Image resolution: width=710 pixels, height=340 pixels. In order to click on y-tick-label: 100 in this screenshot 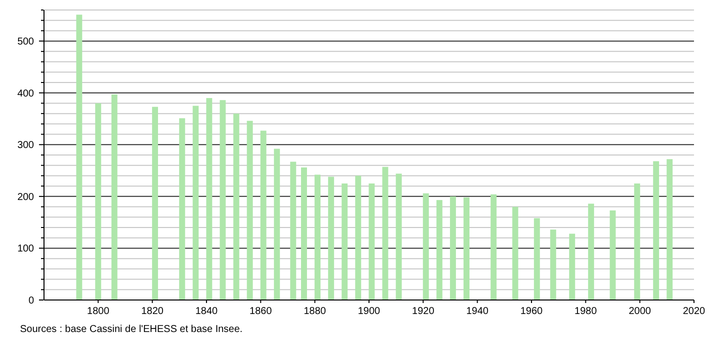, I will do `click(25, 249)`.